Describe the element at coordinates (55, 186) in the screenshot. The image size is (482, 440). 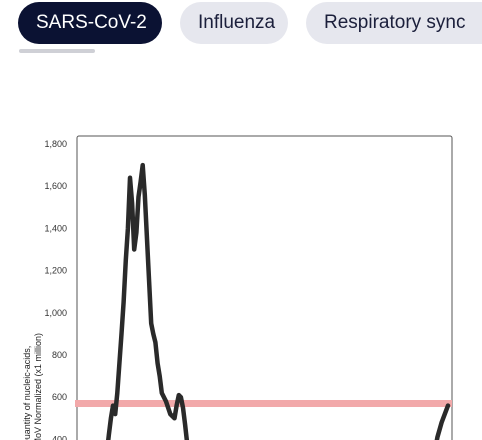
I see `y-tick-label: 1,600` at that location.